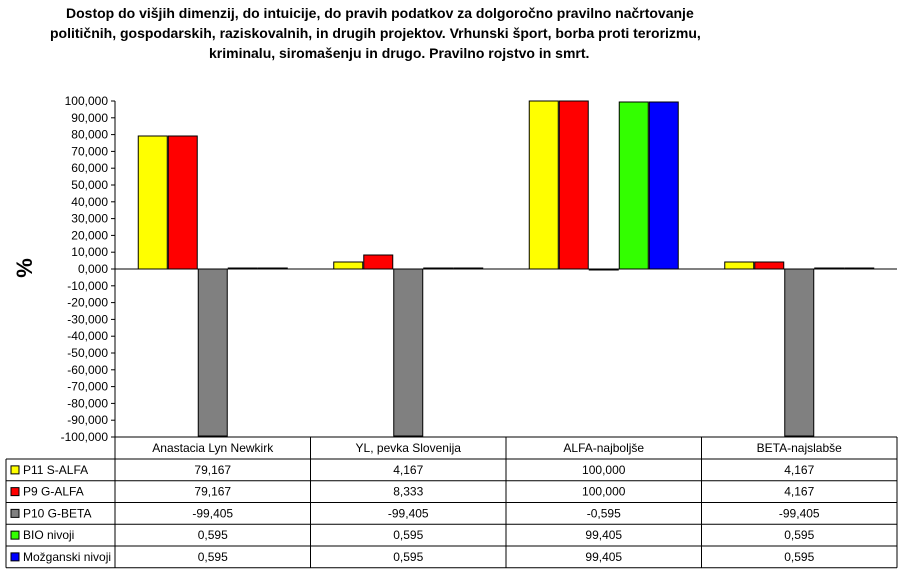 This screenshot has height=570, width=903. What do you see at coordinates (604, 513) in the screenshot?
I see `table-cell-value: -0,595` at bounding box center [604, 513].